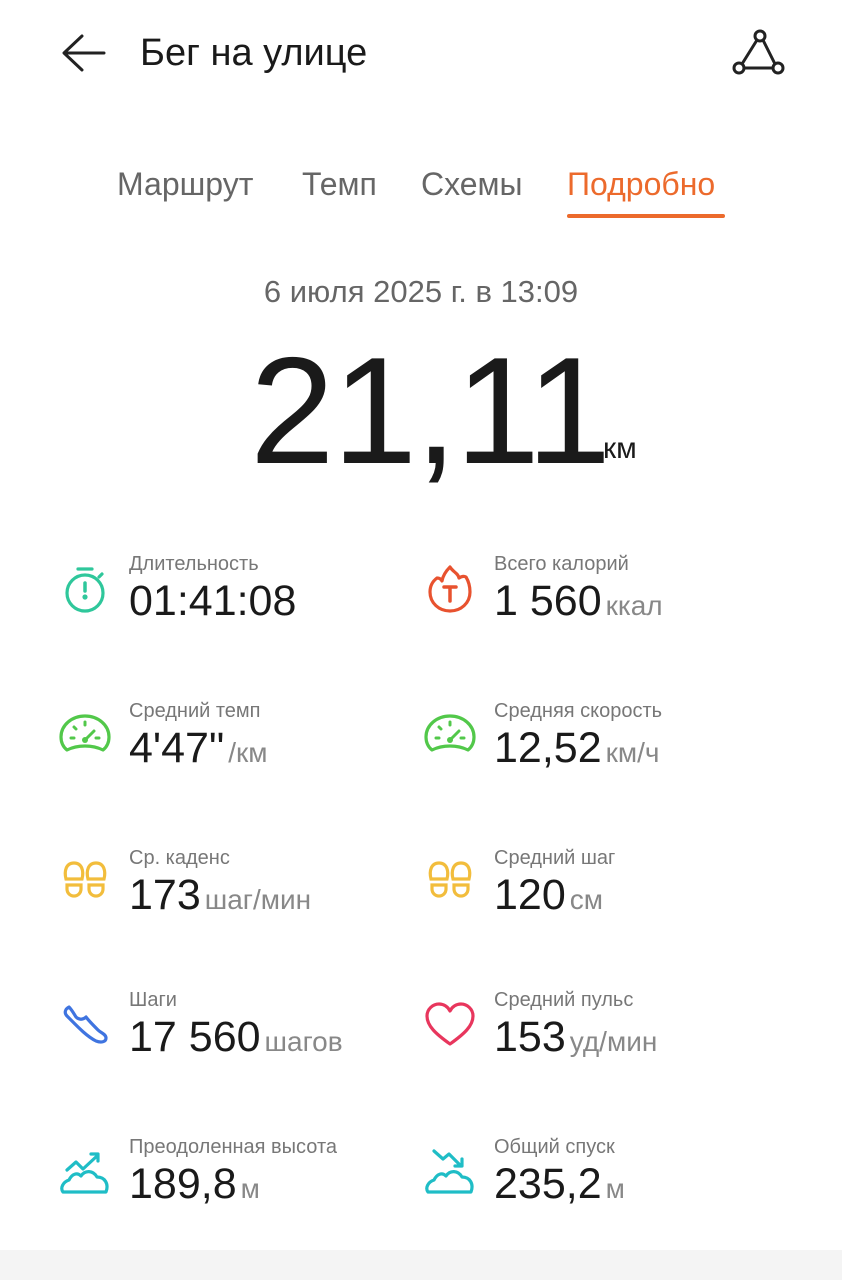 This screenshot has width=842, height=1280. Describe the element at coordinates (274, 1181) in the screenshot. I see `stat-item: Преодоленная высота 189,8 м` at that location.